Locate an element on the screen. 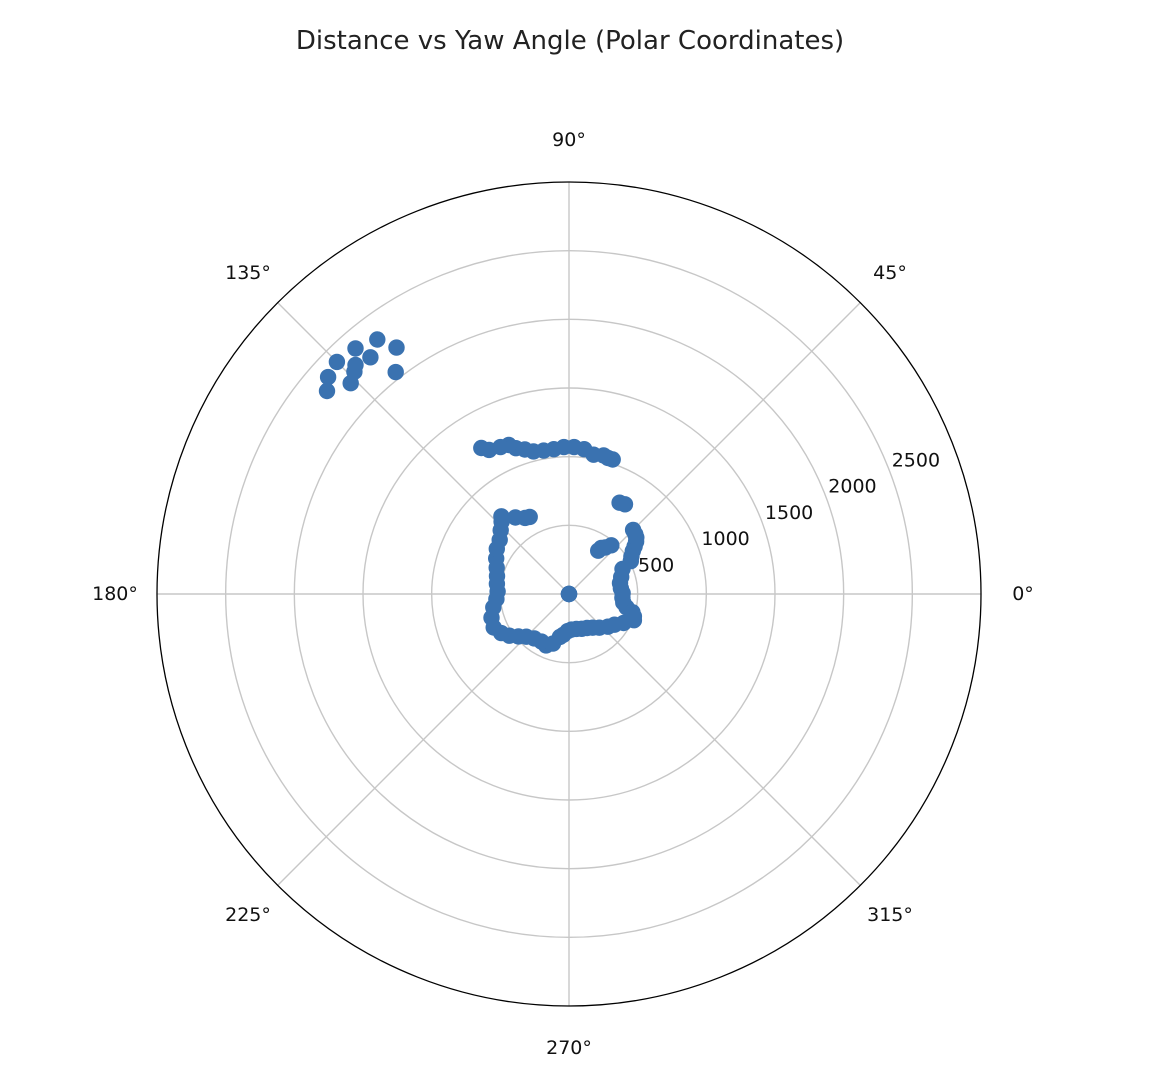  r-tick-label-2: 1500 is located at coordinates (789, 513).